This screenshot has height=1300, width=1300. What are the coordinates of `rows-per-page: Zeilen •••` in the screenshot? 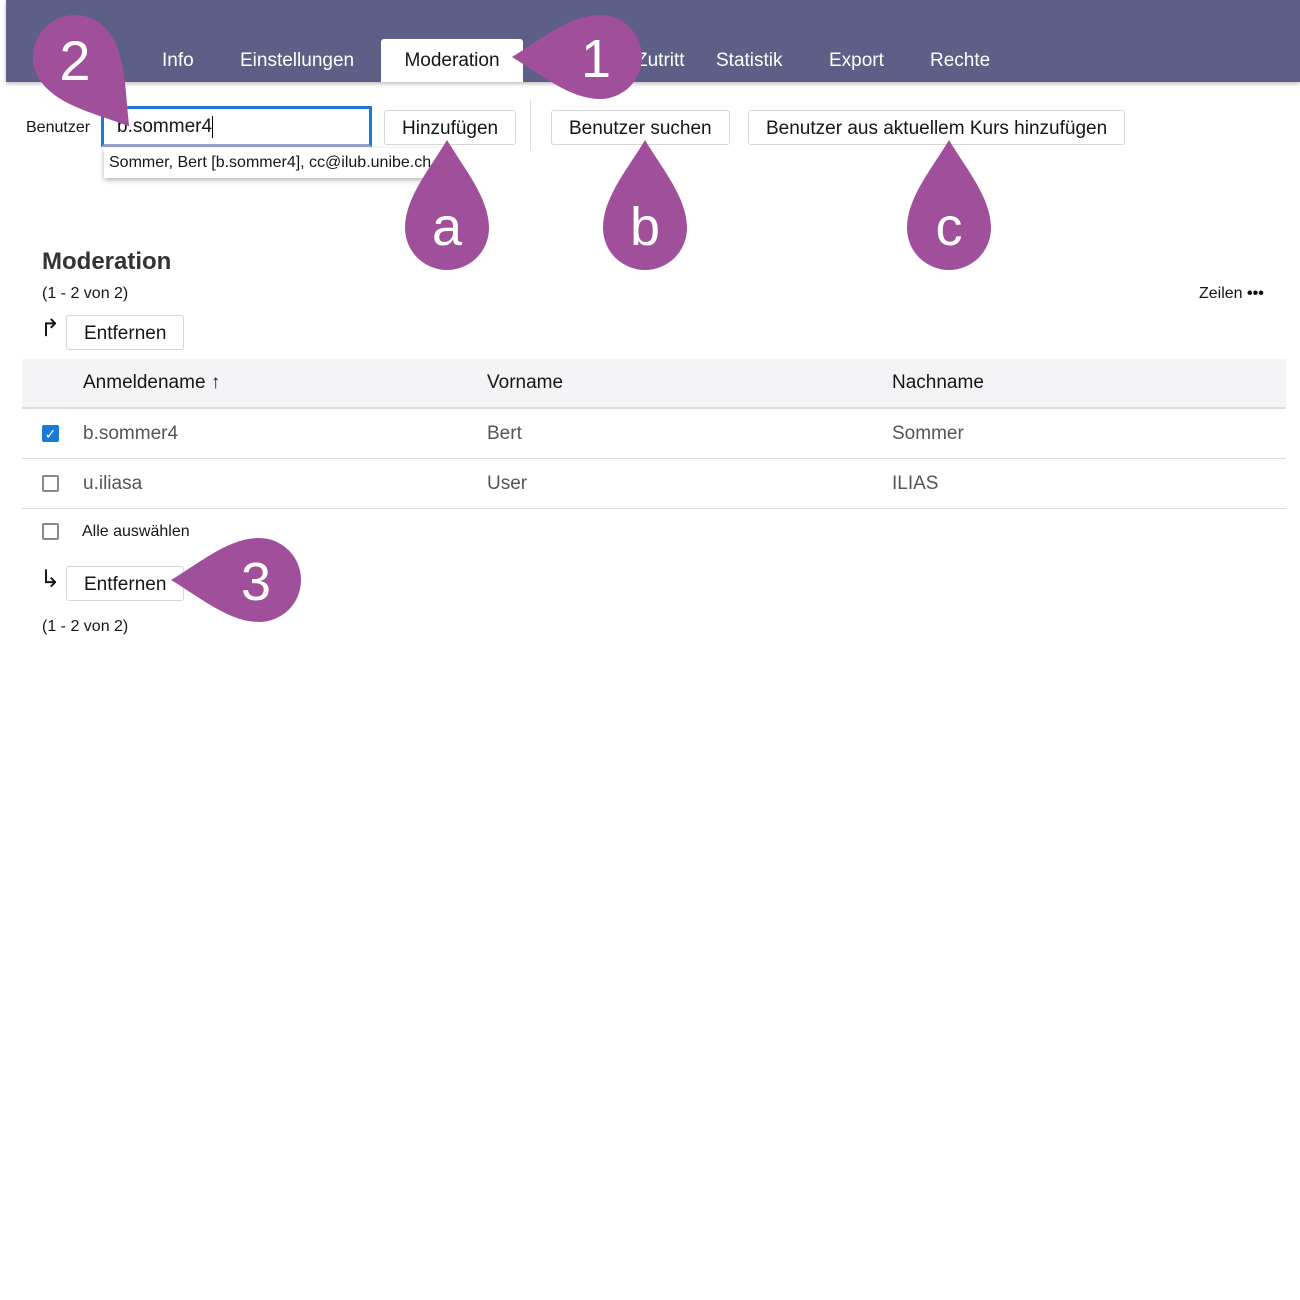 It's located at (1231, 294).